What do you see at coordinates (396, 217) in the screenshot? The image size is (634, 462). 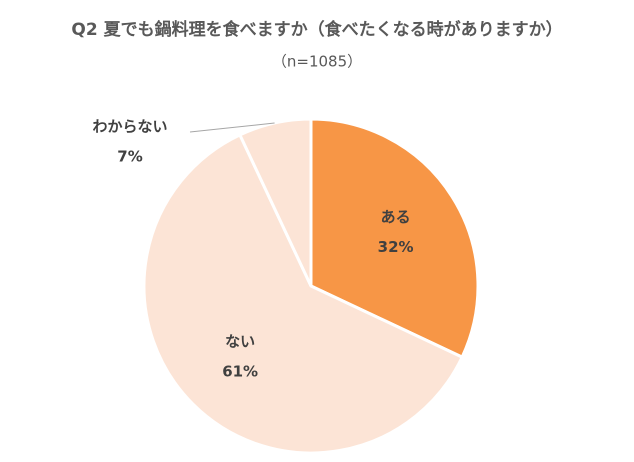 I see `category-label: ある` at bounding box center [396, 217].